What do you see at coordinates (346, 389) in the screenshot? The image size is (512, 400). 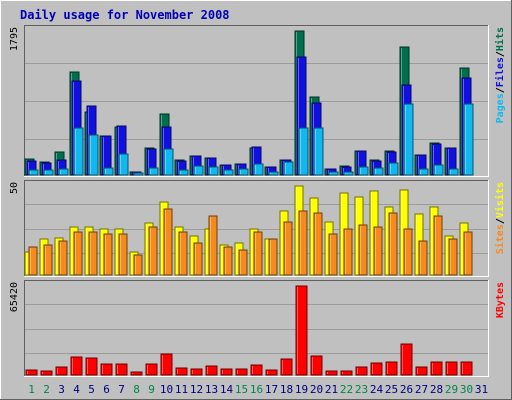 I see `x-tick-label-day-22: 22` at bounding box center [346, 389].